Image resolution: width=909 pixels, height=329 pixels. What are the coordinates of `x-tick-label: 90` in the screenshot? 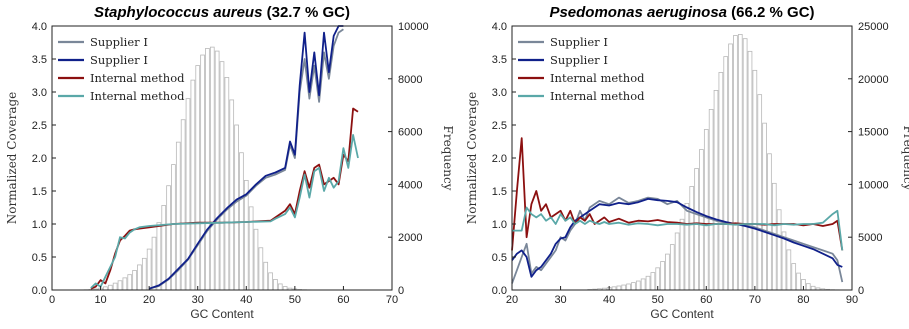 It's located at (852, 300).